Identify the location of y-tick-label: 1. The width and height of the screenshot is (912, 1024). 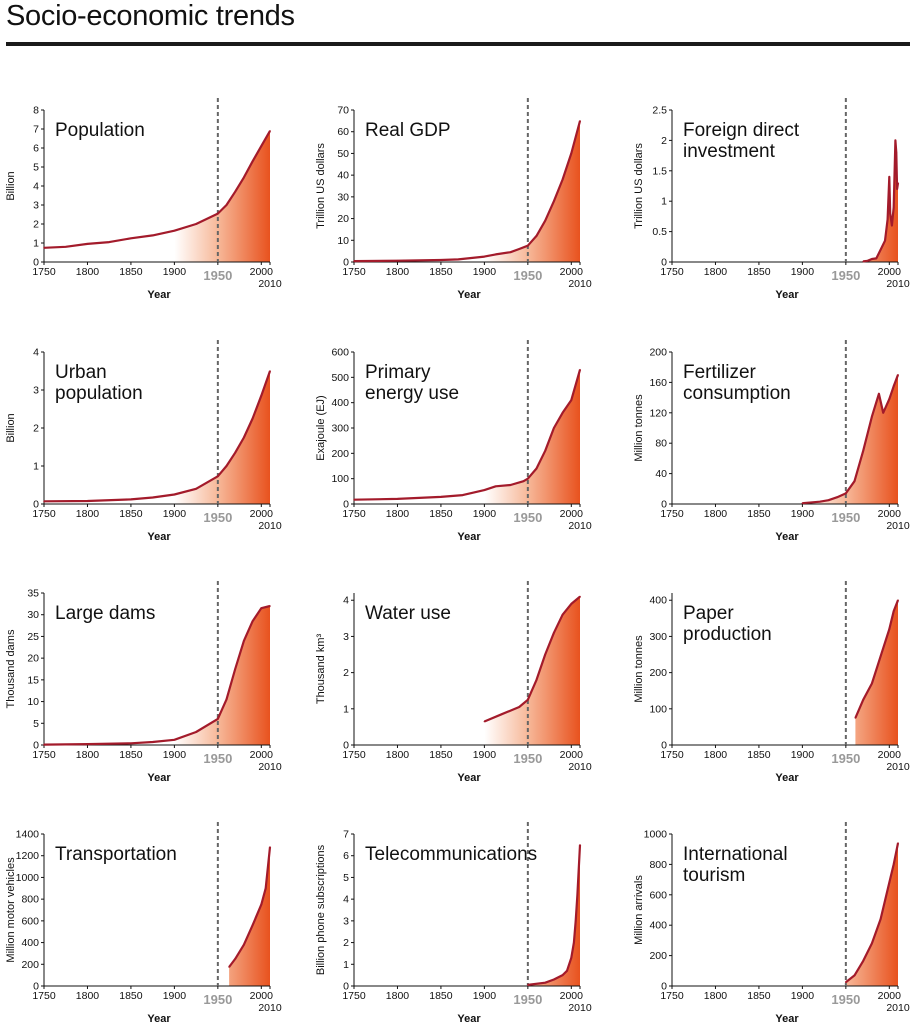
(36, 244).